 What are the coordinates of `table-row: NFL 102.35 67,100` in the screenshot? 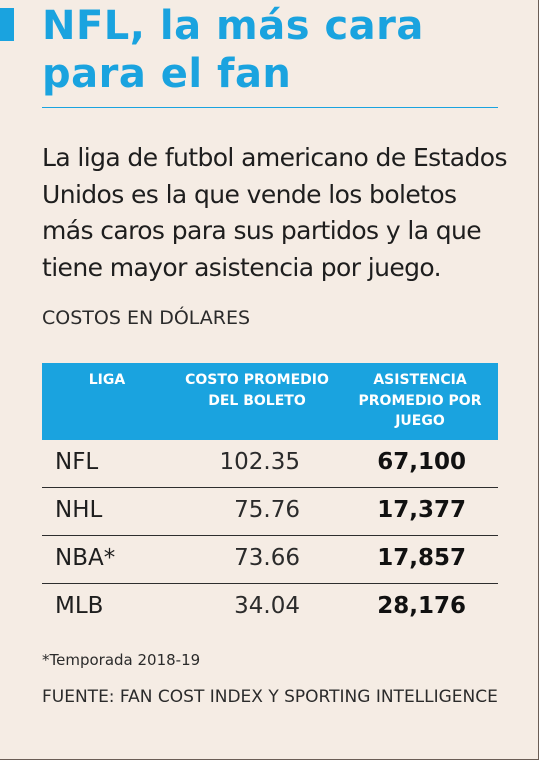 It's located at (270, 464).